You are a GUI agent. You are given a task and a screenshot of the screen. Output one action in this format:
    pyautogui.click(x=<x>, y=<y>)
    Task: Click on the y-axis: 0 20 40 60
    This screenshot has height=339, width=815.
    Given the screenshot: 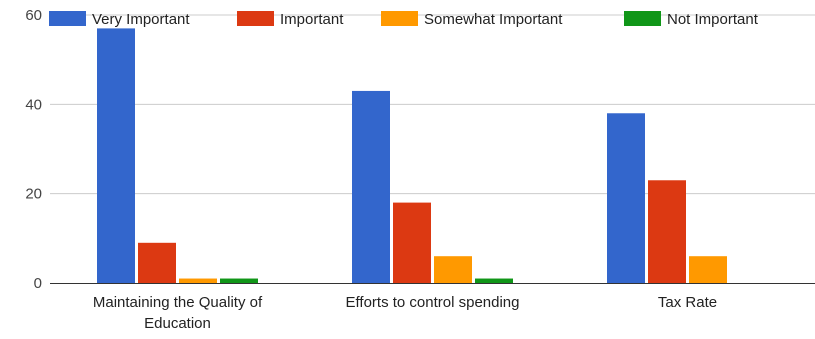 What is the action you would take?
    pyautogui.click(x=33, y=149)
    